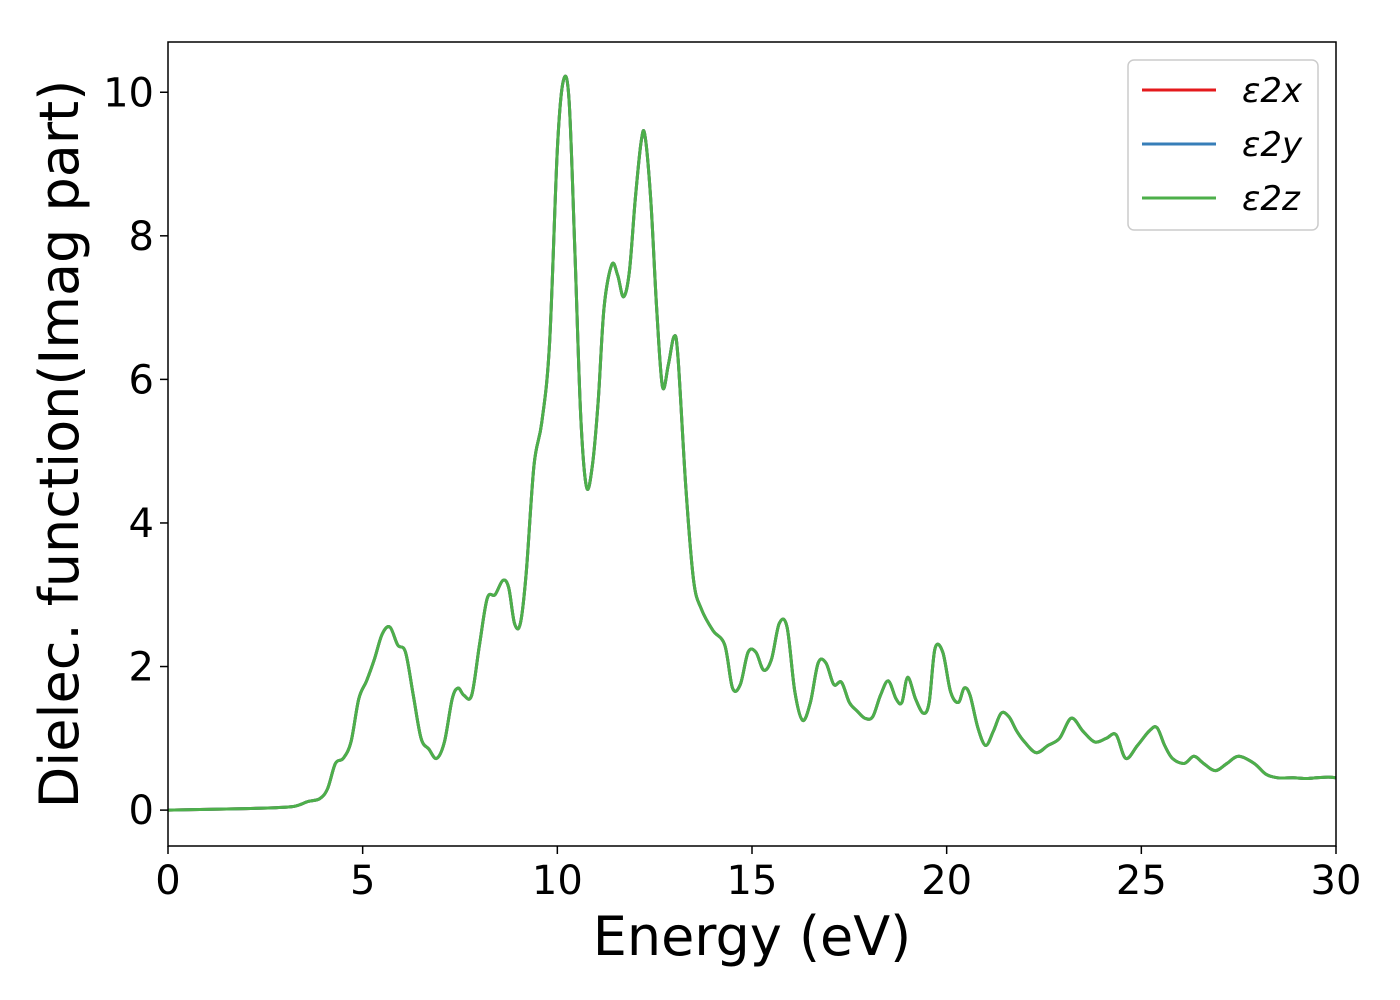  Describe the element at coordinates (1271, 199) in the screenshot. I see `legend-entry: ε2z` at that location.